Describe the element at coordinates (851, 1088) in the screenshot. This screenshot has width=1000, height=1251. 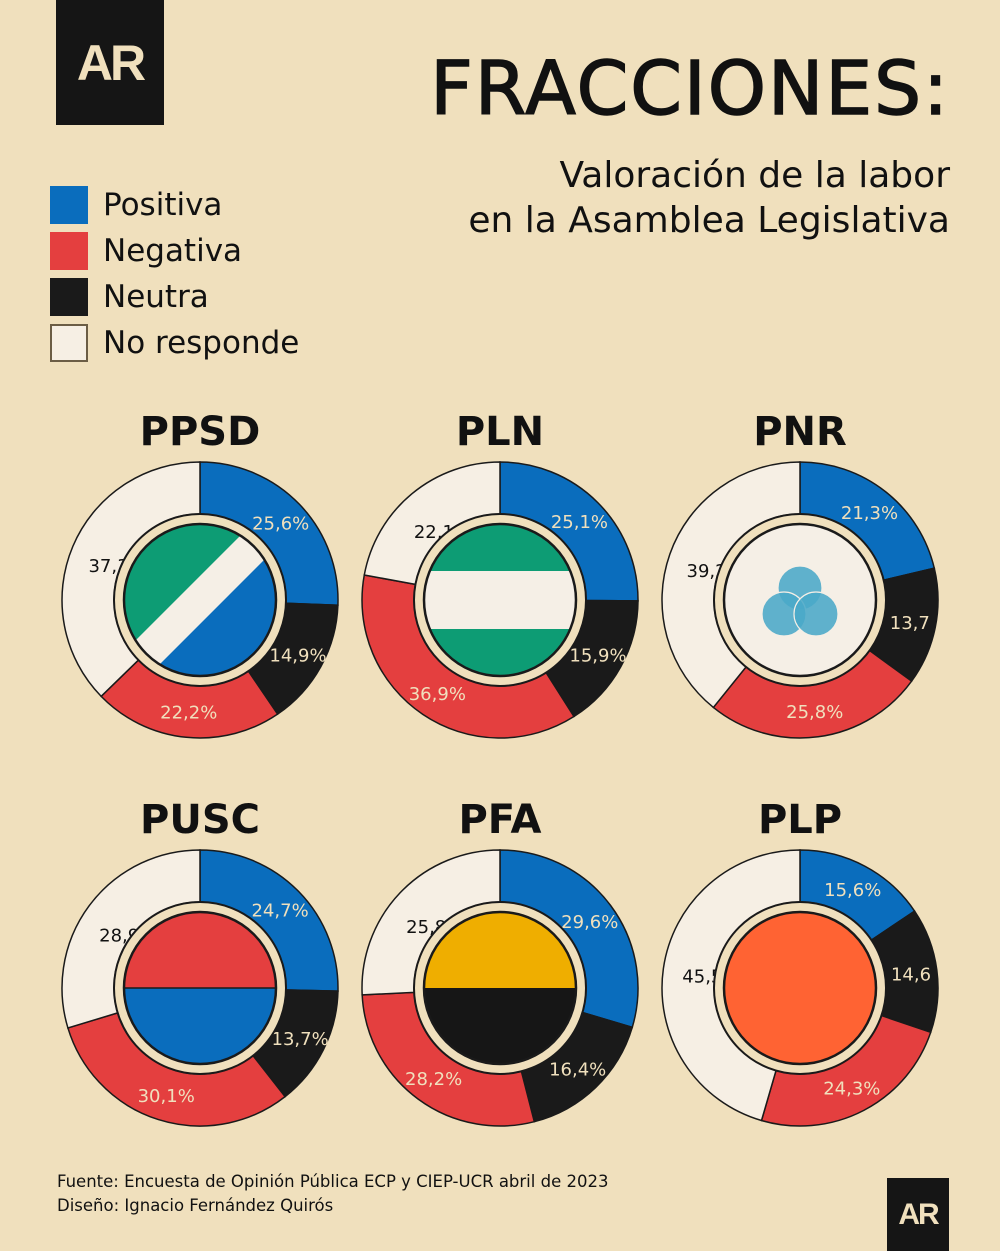
I see `data-label-negativa: 24,3%` at that location.